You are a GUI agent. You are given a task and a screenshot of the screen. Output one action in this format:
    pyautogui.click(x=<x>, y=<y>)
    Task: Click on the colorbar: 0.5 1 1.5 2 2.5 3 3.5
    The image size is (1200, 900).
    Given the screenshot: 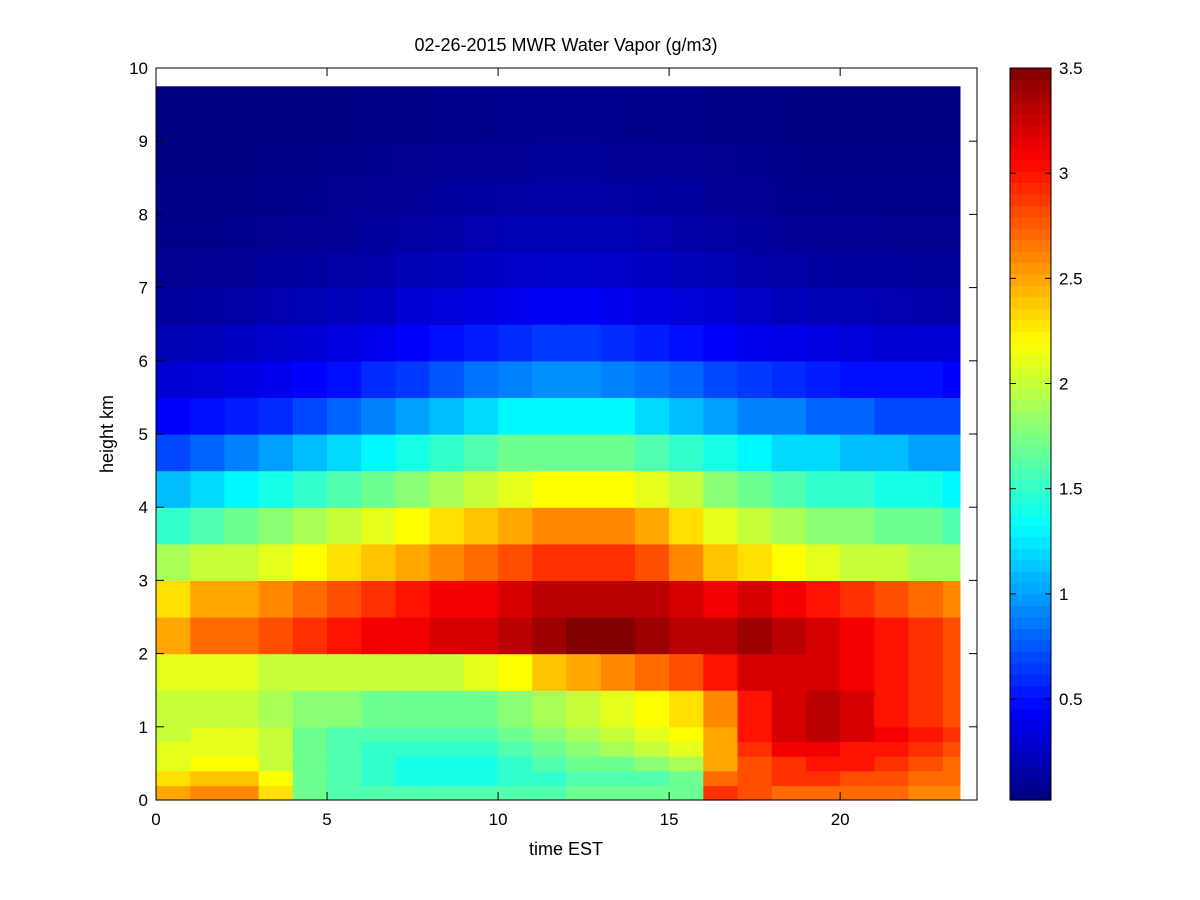 What is the action you would take?
    pyautogui.click(x=1046, y=430)
    